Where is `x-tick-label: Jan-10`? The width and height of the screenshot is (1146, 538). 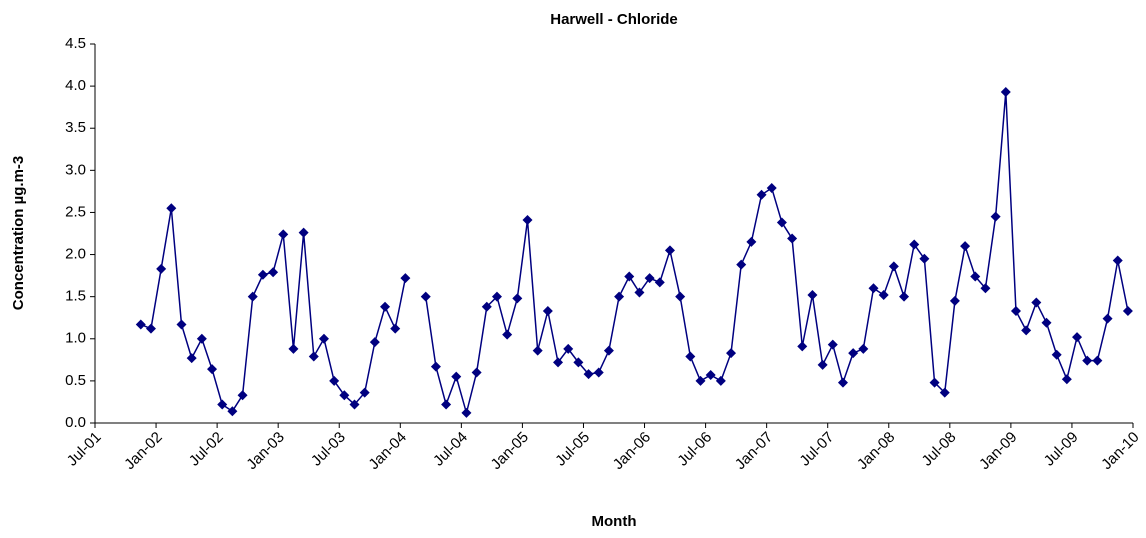
x-tick-label: Jan-10 is located at coordinates (1120, 451).